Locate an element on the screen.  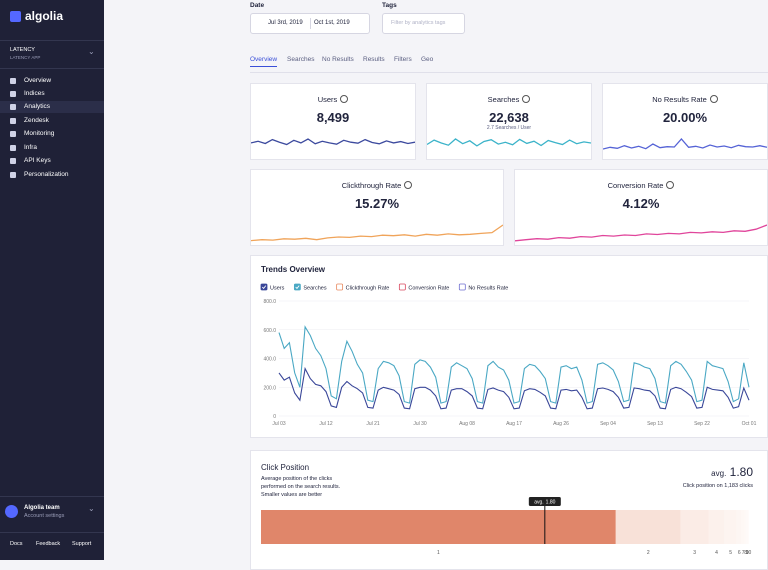
legend-item: Conversion Rate is located at coordinates (423, 287).